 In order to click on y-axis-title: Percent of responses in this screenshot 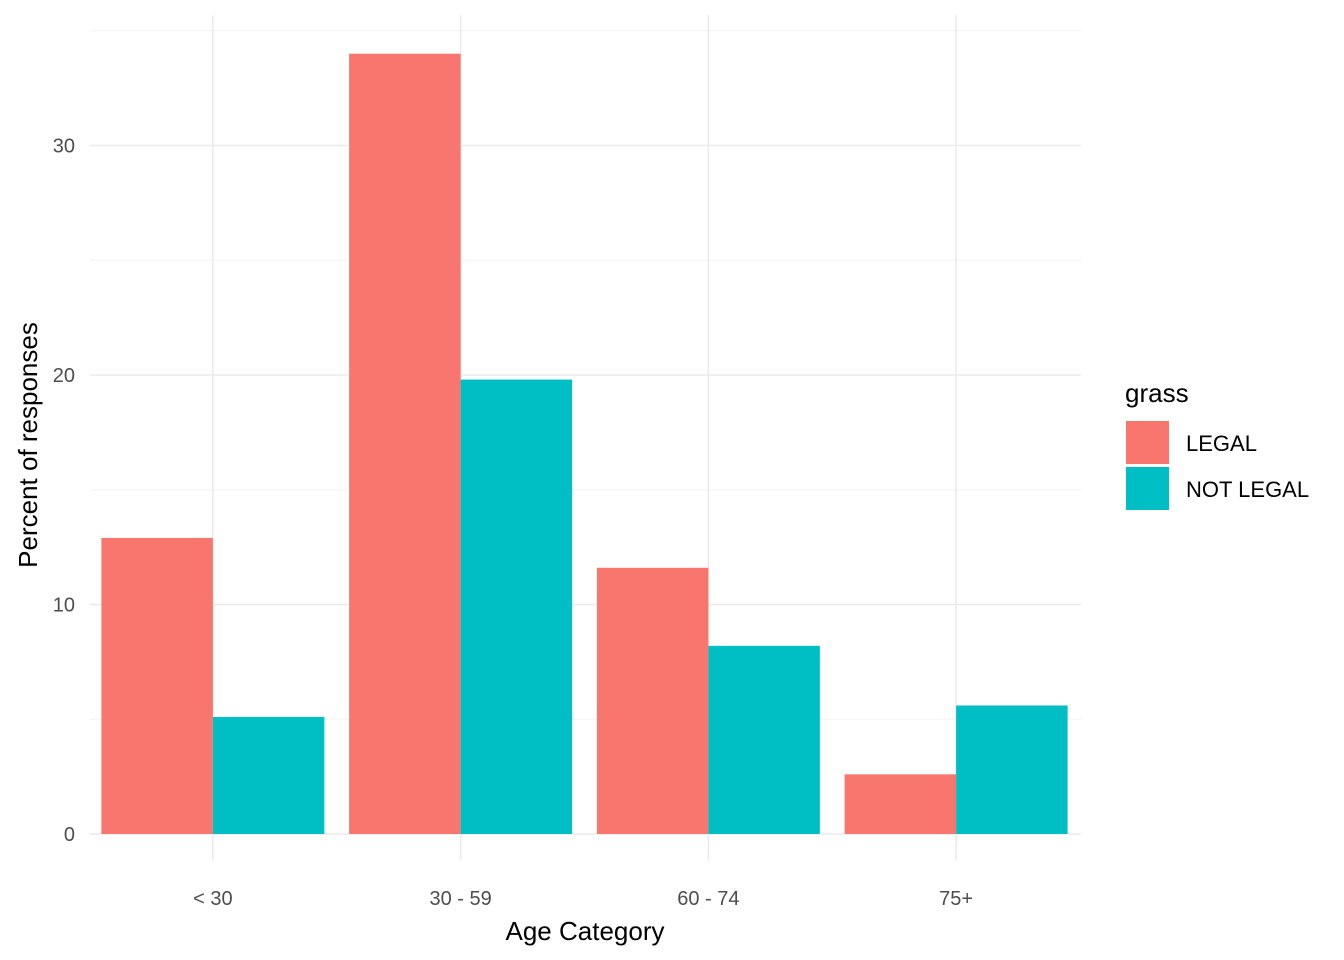, I will do `click(28, 445)`.